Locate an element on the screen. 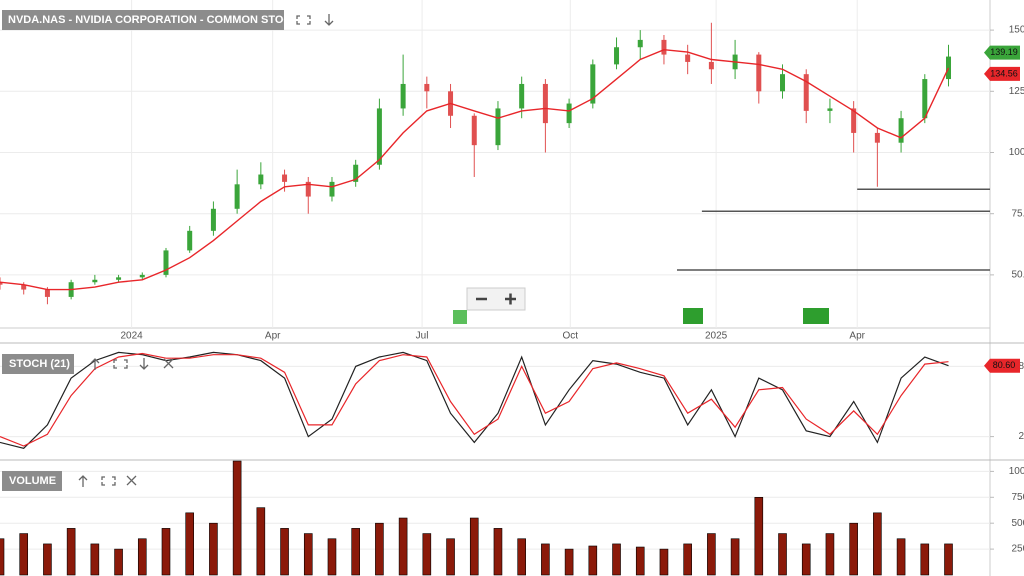  stoch-value-tag-shape is located at coordinates (1002, 365).